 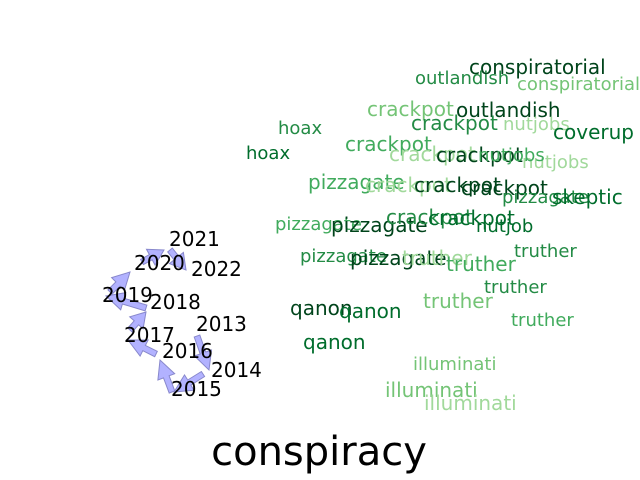 What do you see at coordinates (177, 259) in the screenshot?
I see `trajectory-arrow-2021-to-2022` at bounding box center [177, 259].